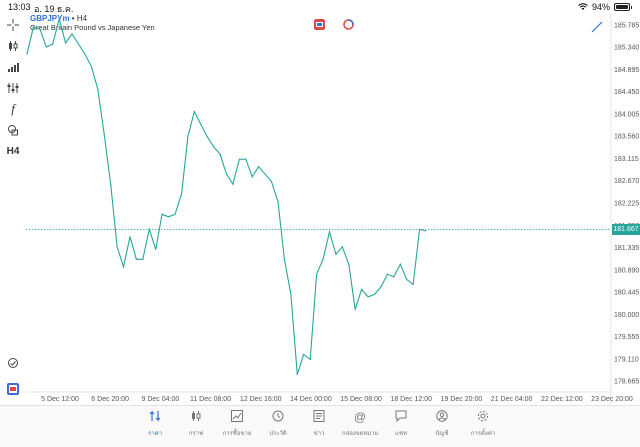  Describe the element at coordinates (626, 137) in the screenshot. I see `price-tick-label: 183.560` at that location.